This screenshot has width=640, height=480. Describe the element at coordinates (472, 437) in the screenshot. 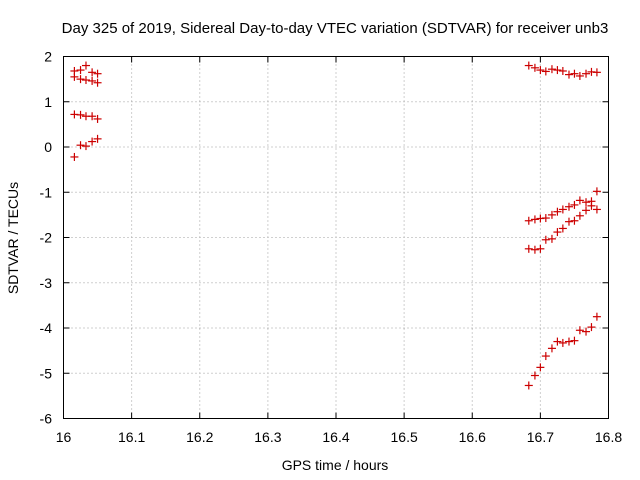

I see `x-tick-label: 16.6` at that location.